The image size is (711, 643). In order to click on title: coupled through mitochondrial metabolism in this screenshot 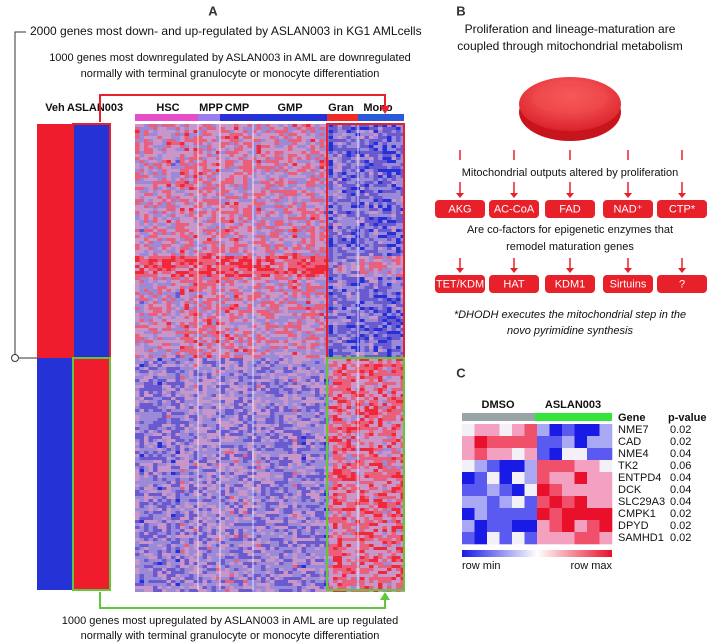, I will do `click(569, 46)`.